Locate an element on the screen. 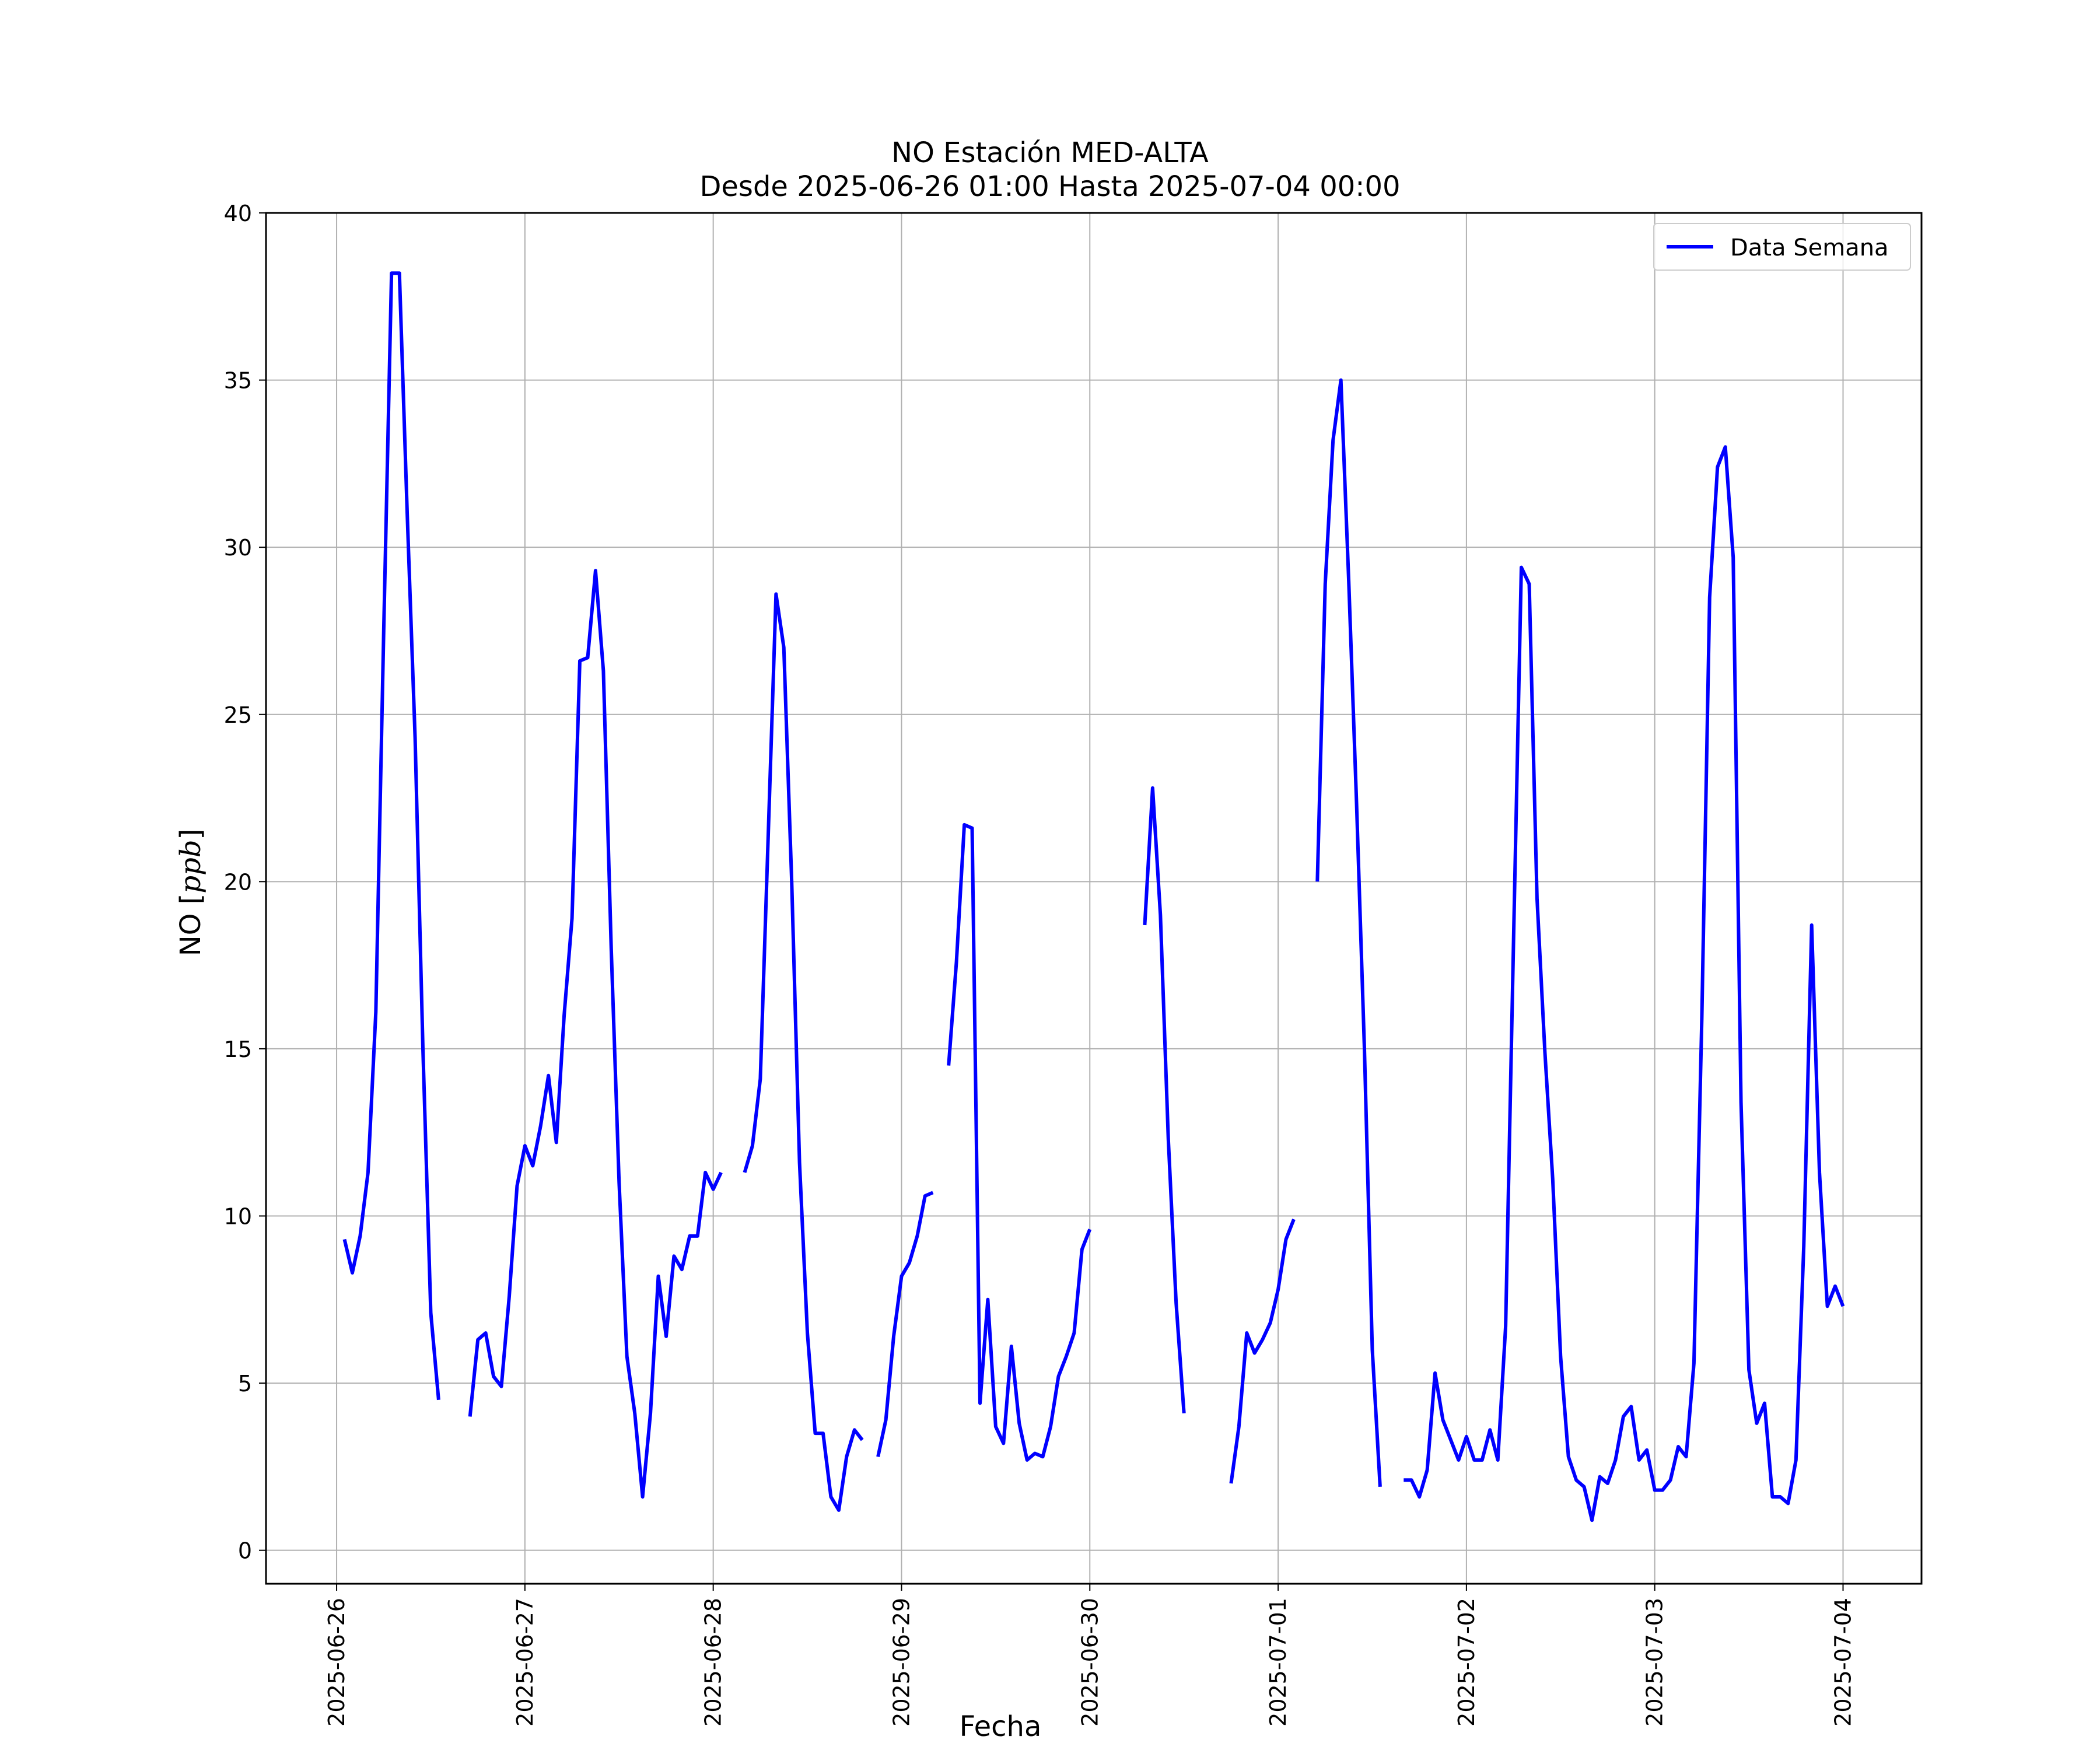 The height and width of the screenshot is (1750, 2100). x-axis-label: Fecha is located at coordinates (1000, 1726).